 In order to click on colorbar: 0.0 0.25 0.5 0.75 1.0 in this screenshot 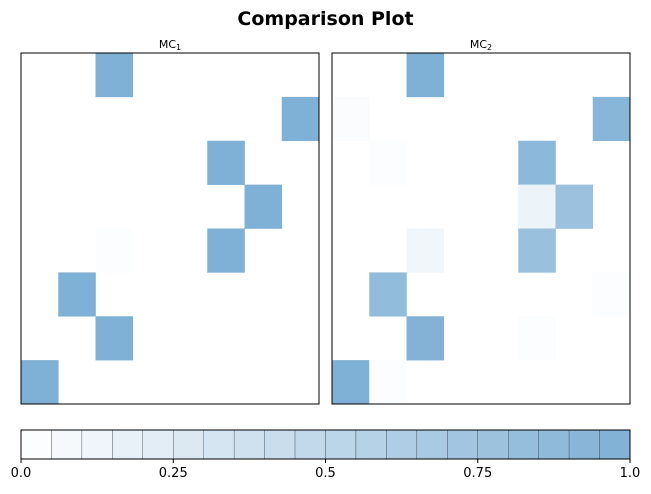, I will do `click(326, 455)`.